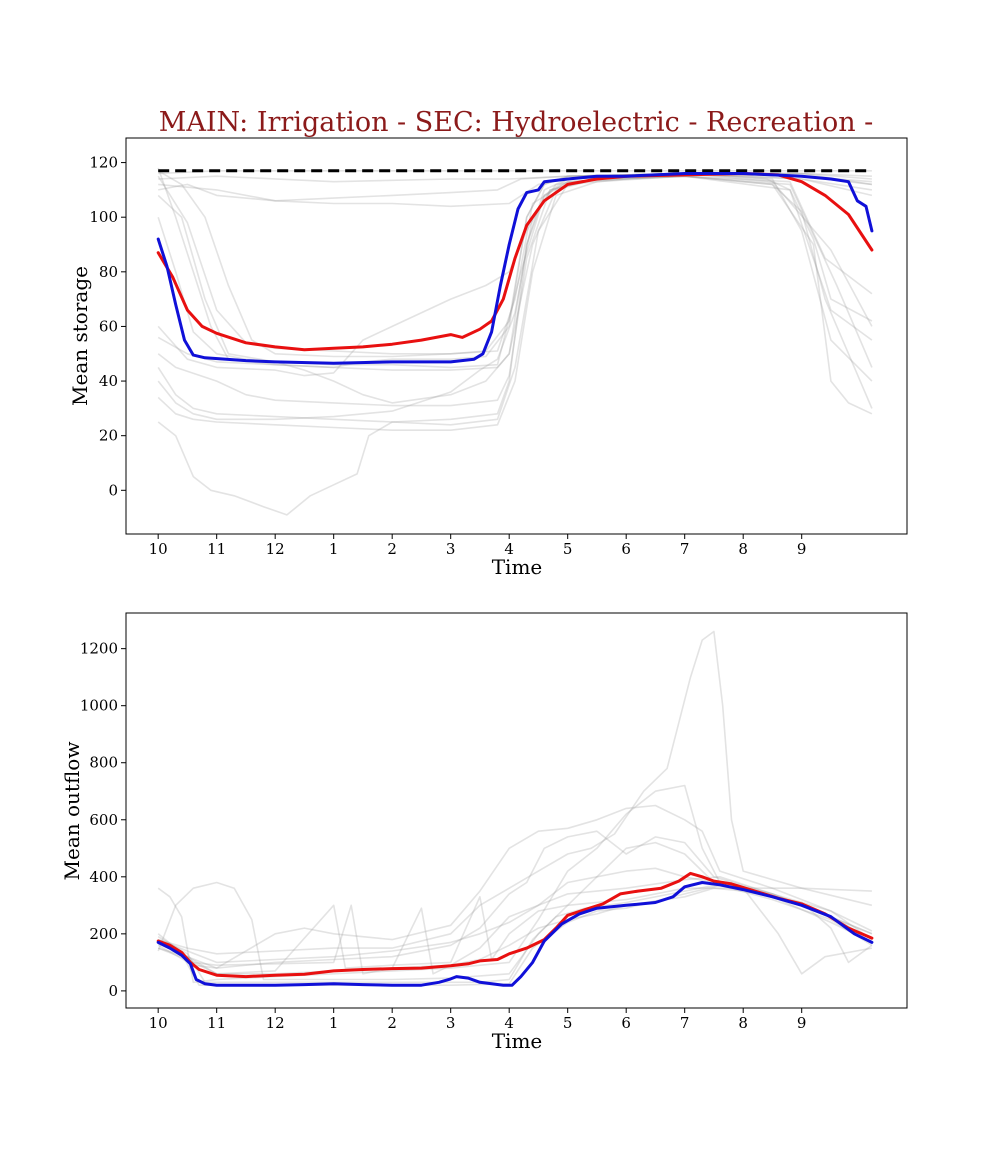 This screenshot has height=1152, width=1008. I want to click on outflow-x-tick-label: 9, so click(802, 1023).